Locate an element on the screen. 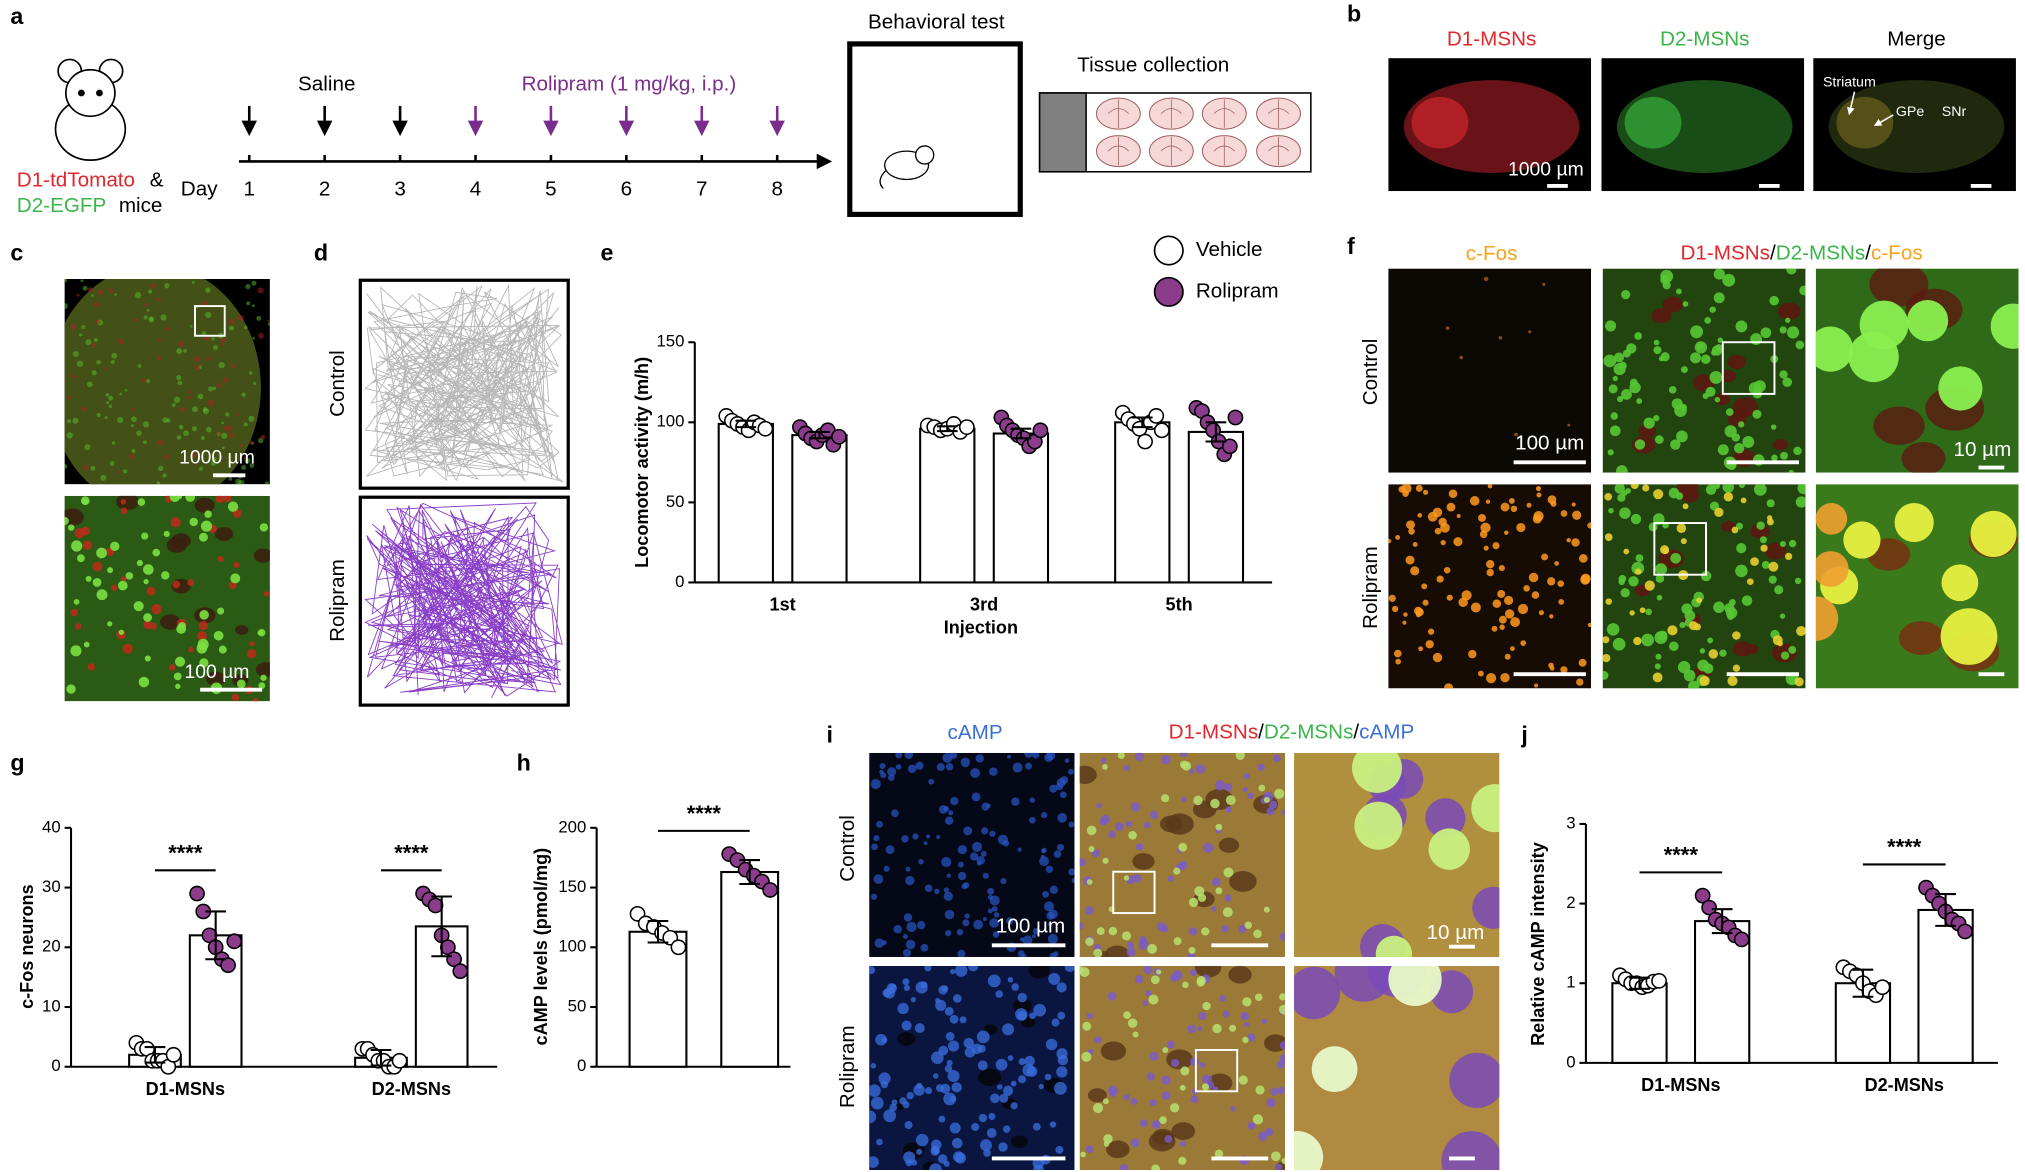 Image resolution: width=2025 pixels, height=1172 pixels. y-tick-label: 2 is located at coordinates (1570, 902).